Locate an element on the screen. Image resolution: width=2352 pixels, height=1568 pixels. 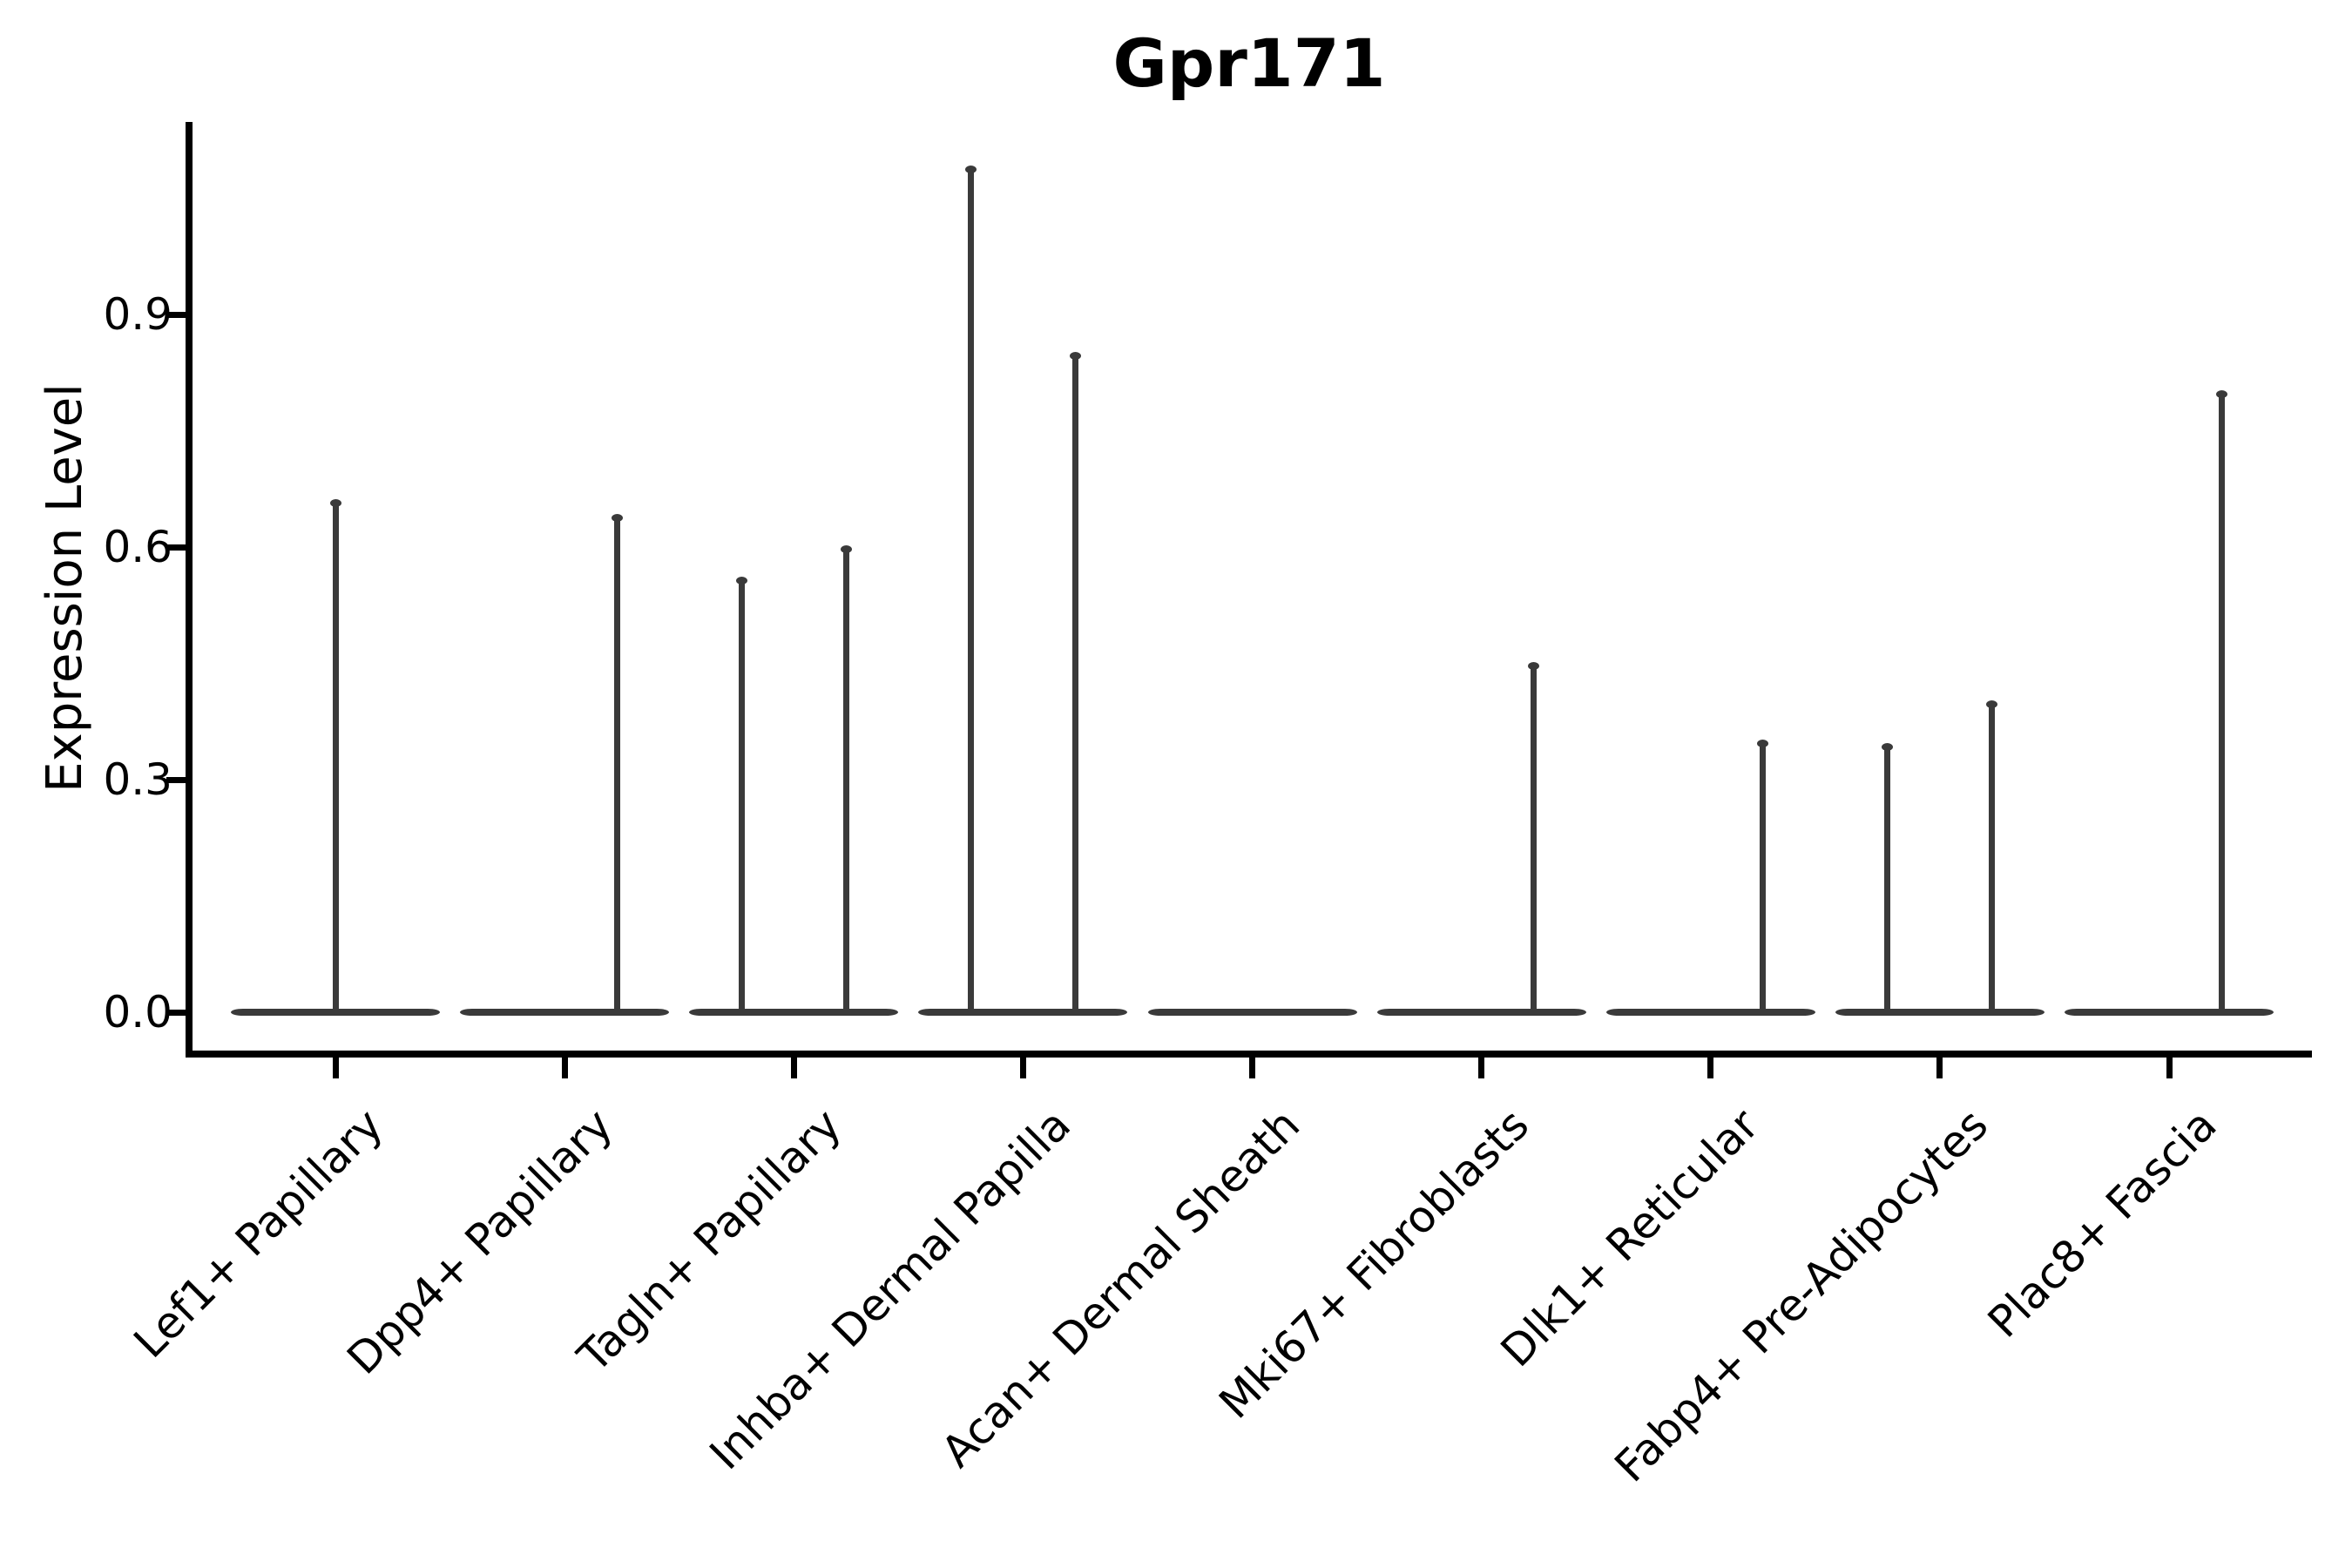
chart-title: Gpr171 is located at coordinates (1249, 63).